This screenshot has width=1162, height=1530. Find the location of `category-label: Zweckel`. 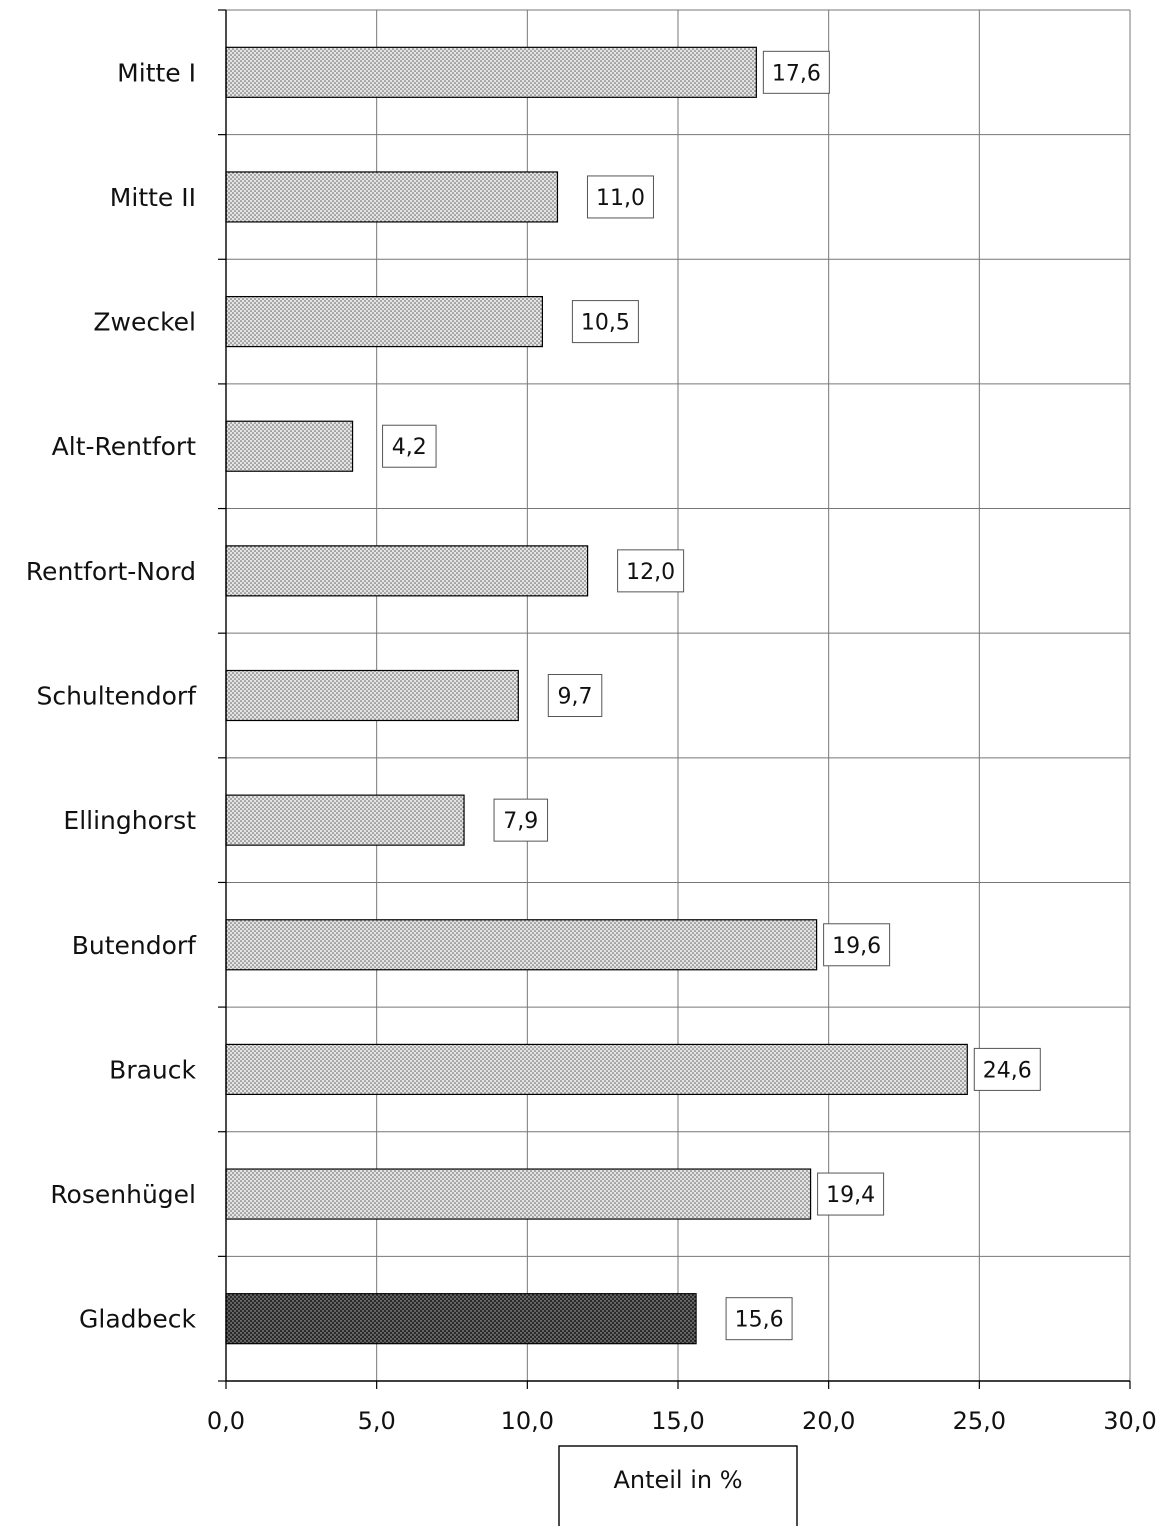

category-label: Zweckel is located at coordinates (144, 322).